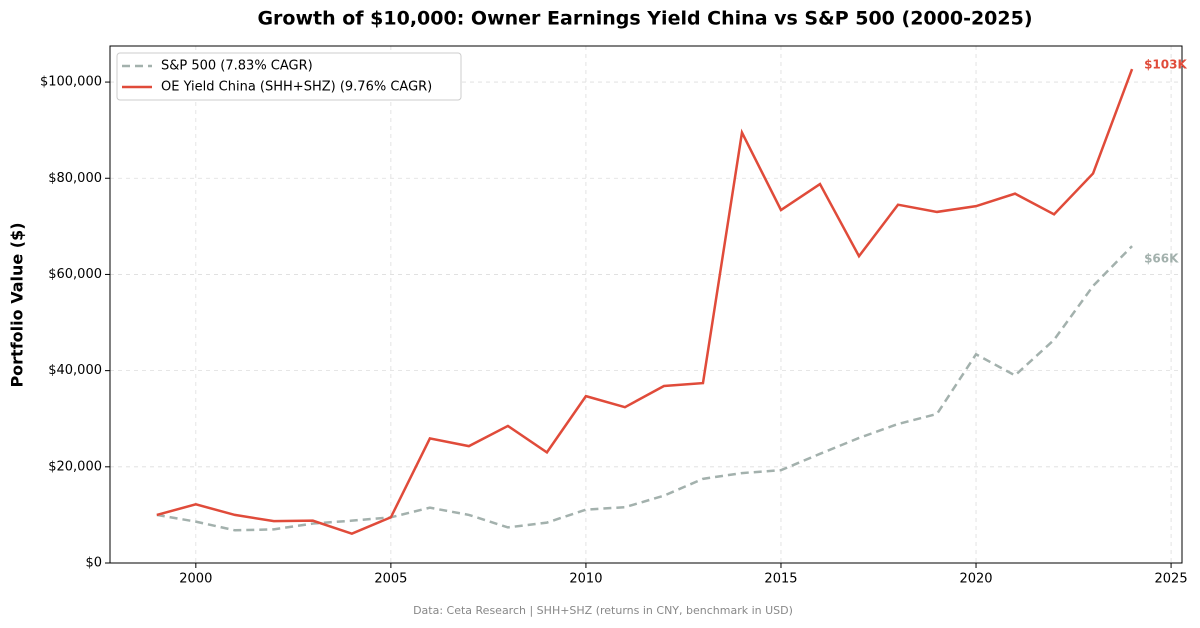 The image size is (1200, 628). I want to click on end-label: $103K, so click(1165, 65).